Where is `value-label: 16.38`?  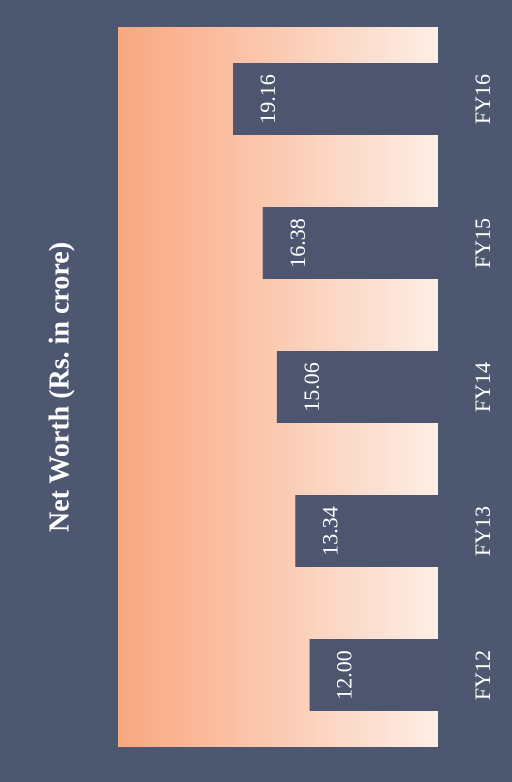 value-label: 16.38 is located at coordinates (297, 243).